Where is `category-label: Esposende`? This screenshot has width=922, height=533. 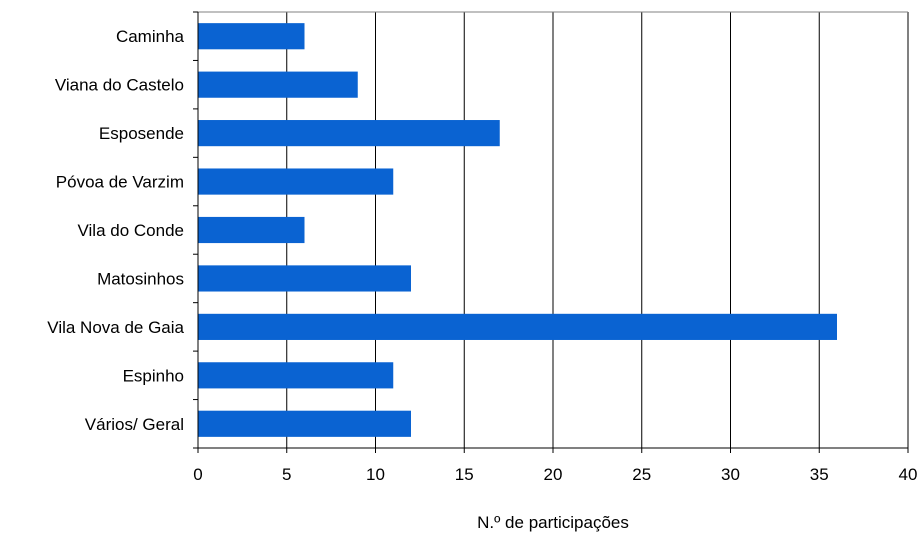 category-label: Esposende is located at coordinates (141, 133).